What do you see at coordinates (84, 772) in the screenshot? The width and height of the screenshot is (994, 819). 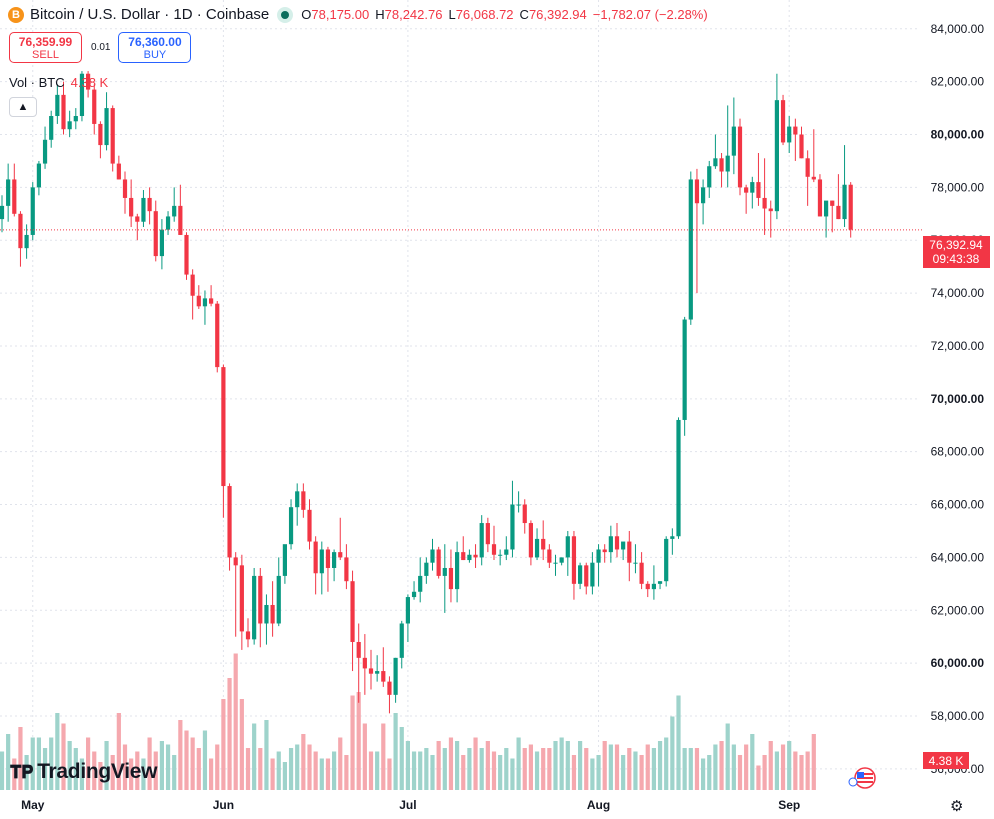 I see `tradingview-logo: 𝐓𝐏 TradingView` at bounding box center [84, 772].